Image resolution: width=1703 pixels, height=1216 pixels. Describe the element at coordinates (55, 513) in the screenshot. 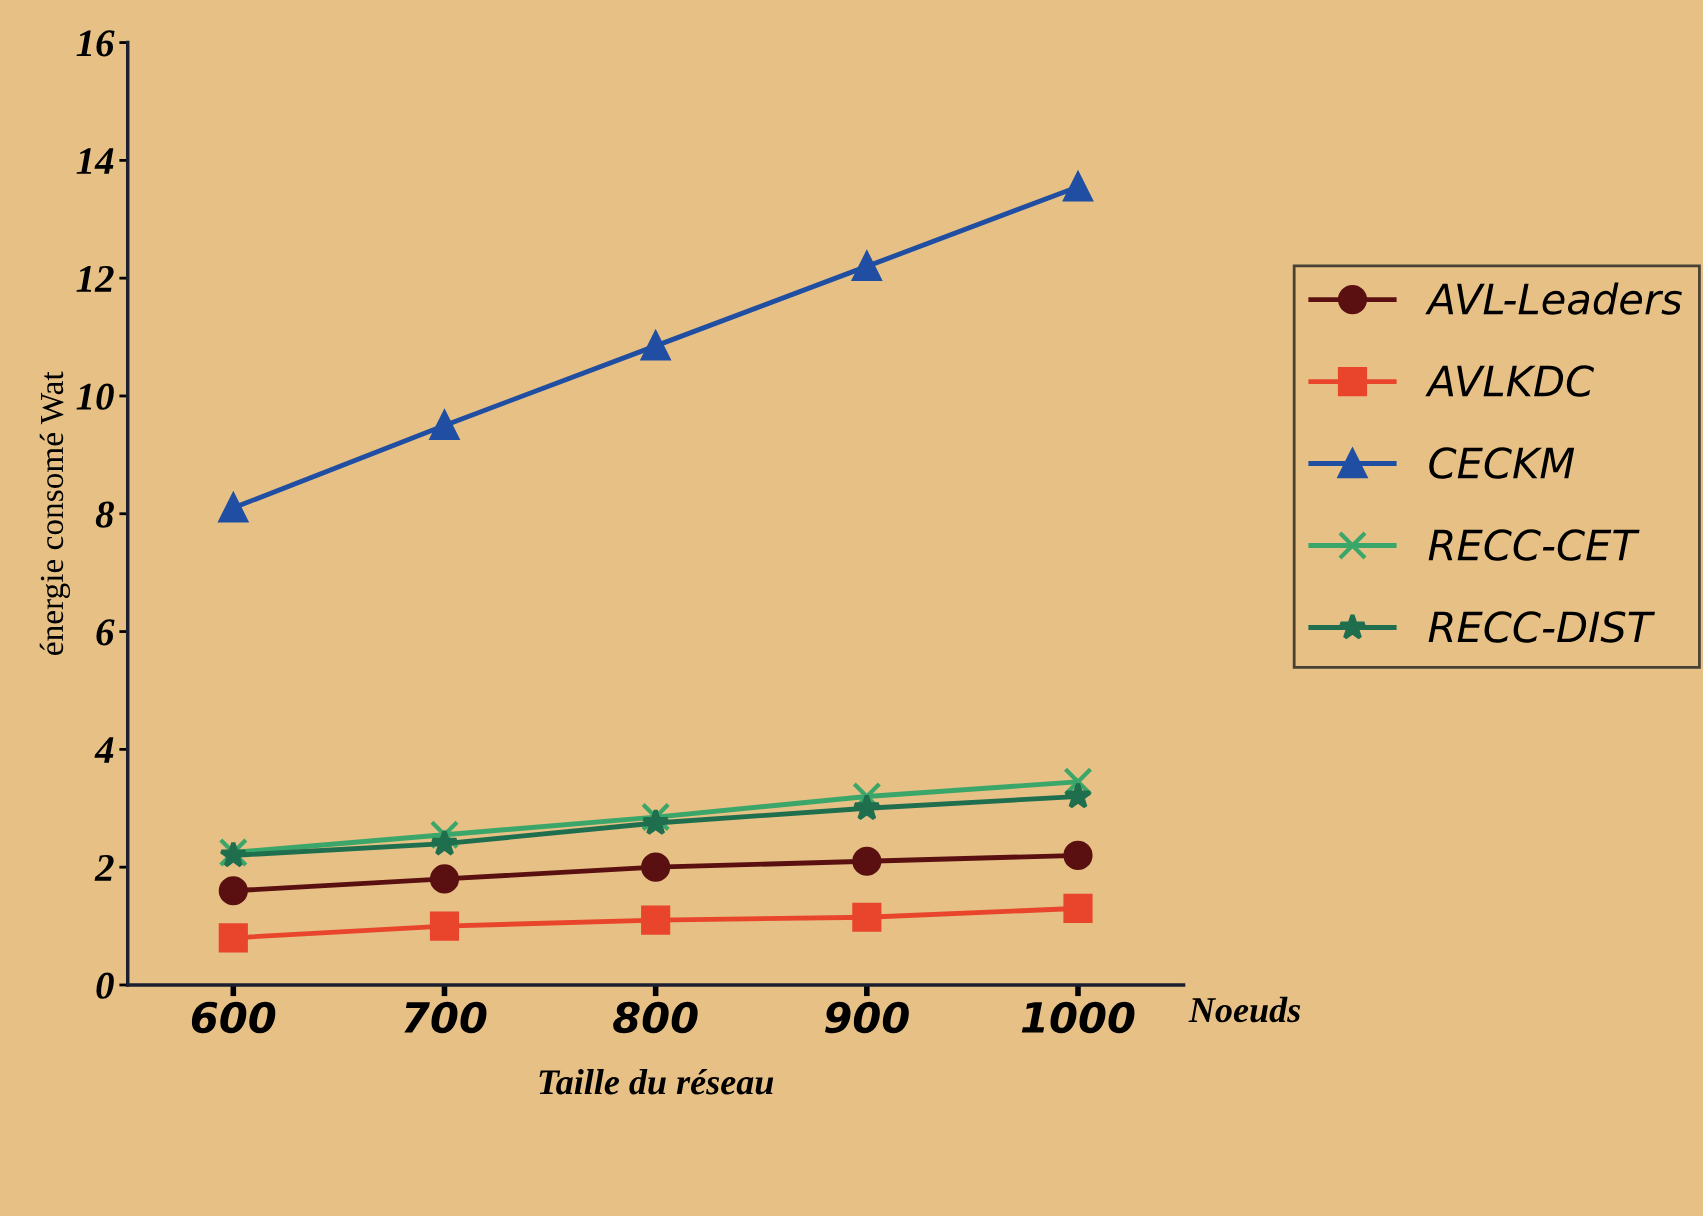

I see `y-axis-title: énergie consomé Wat` at that location.